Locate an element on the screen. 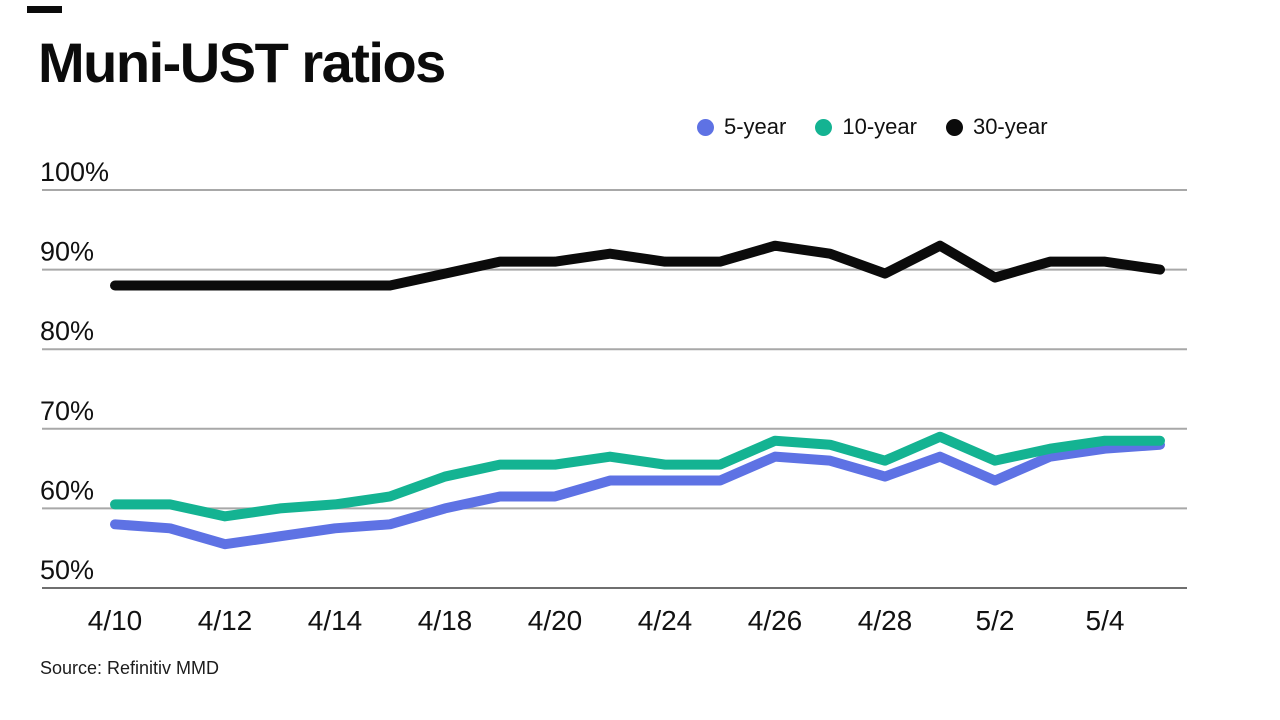  x-tick-label: 4/10 is located at coordinates (115, 620).